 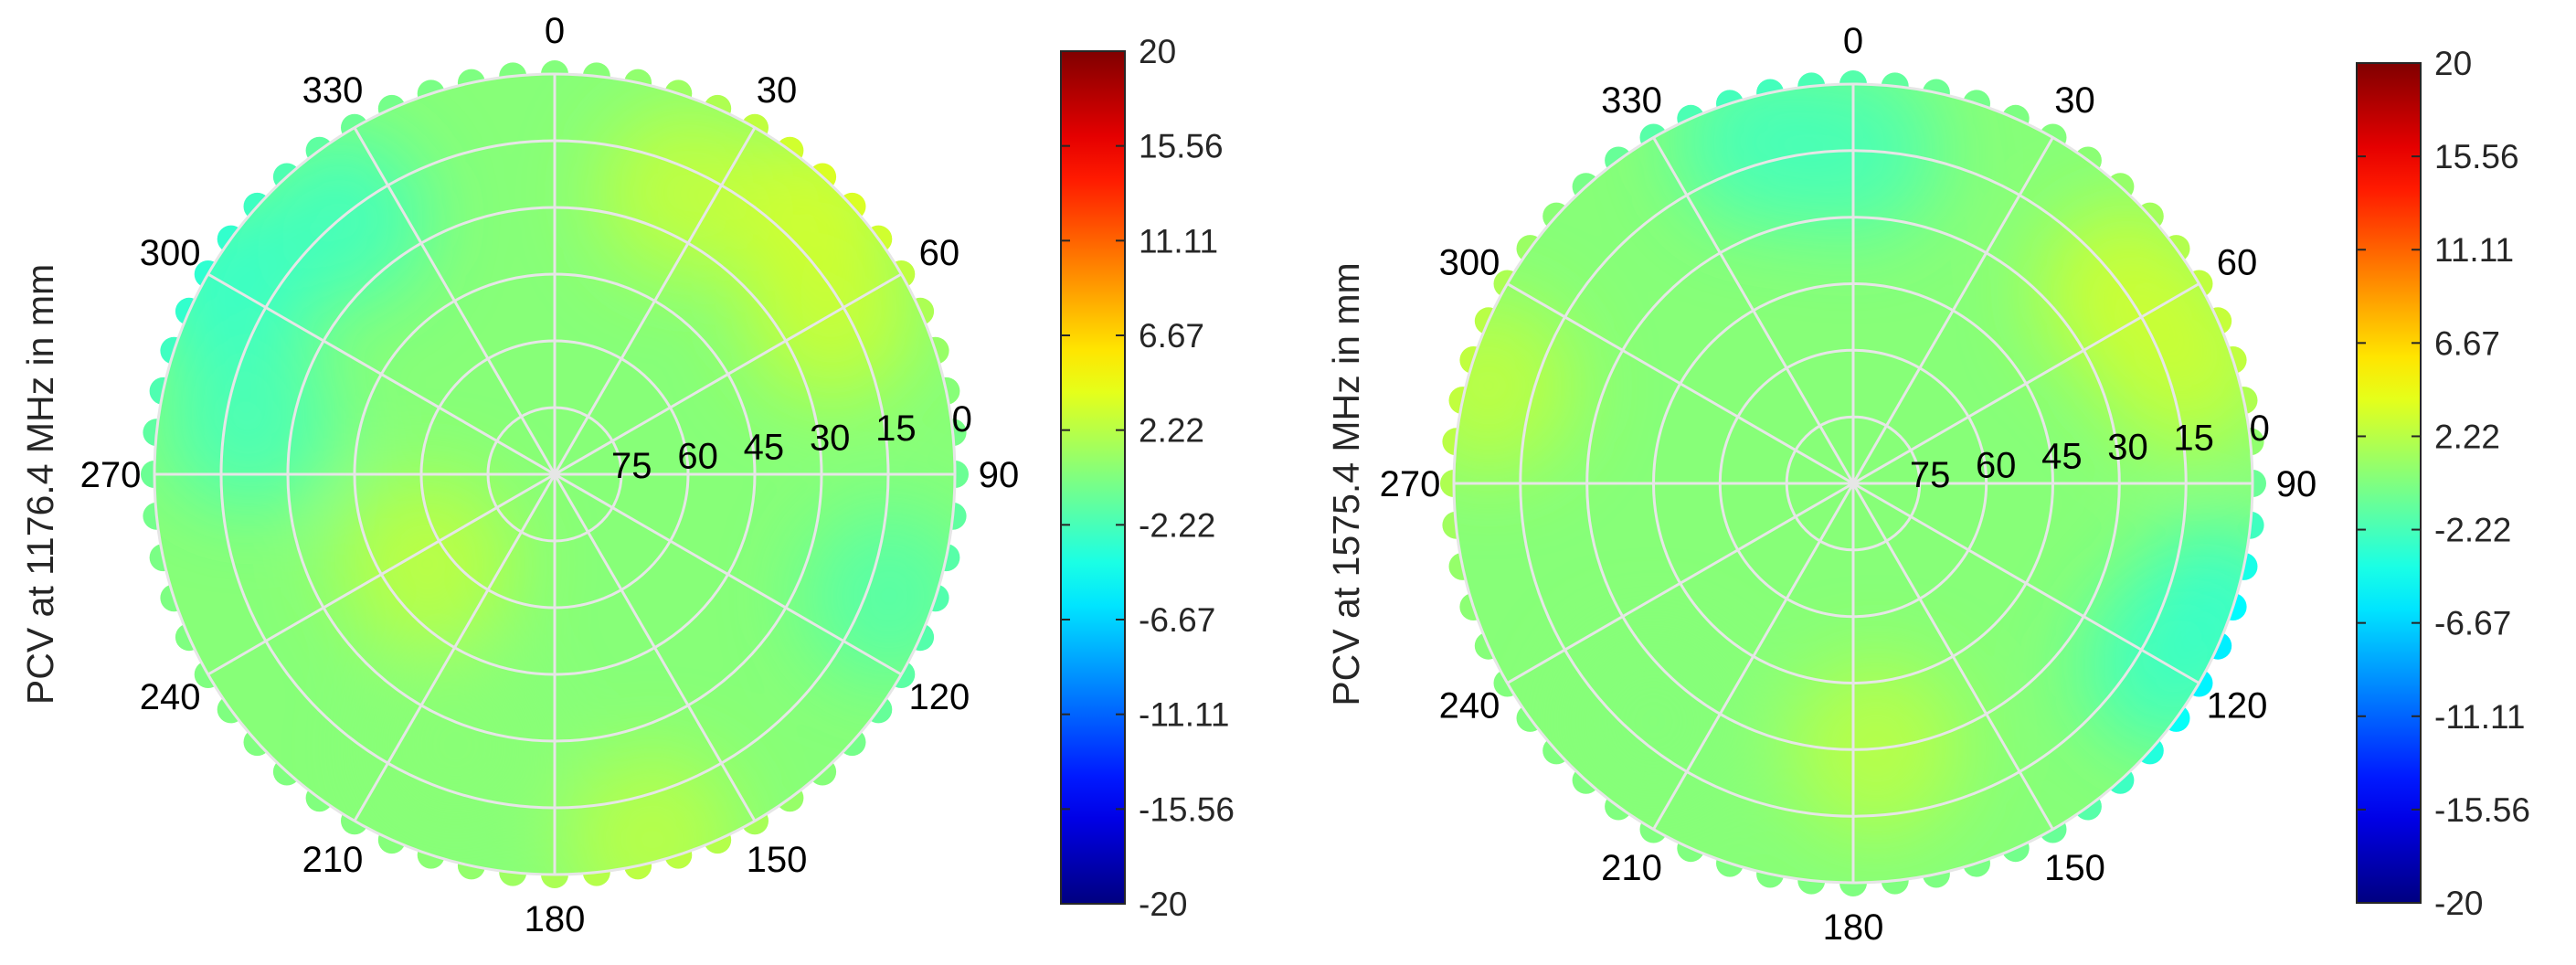 I want to click on y-axis-label: PCV at 1575.4 MHz in mm, so click(x=1346, y=483).